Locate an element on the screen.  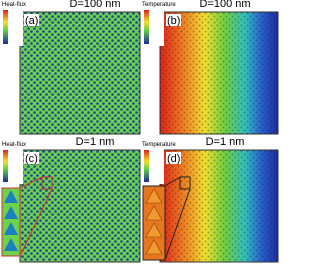
panel-label: (a) is located at coordinates (31, 21).